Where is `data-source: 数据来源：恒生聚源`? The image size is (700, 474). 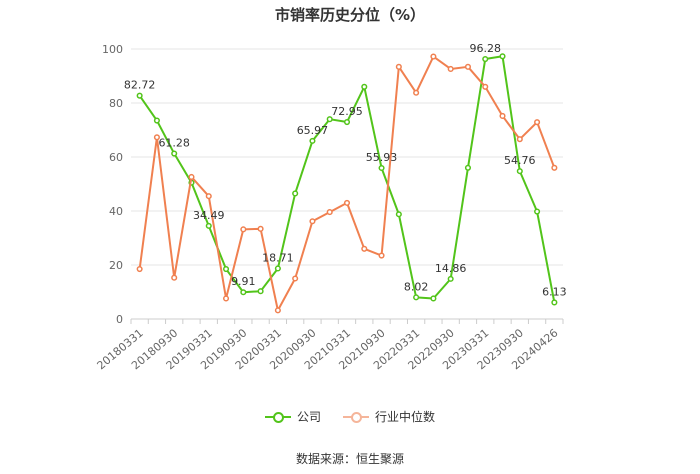 data-source: 数据来源：恒生聚源 is located at coordinates (349, 459).